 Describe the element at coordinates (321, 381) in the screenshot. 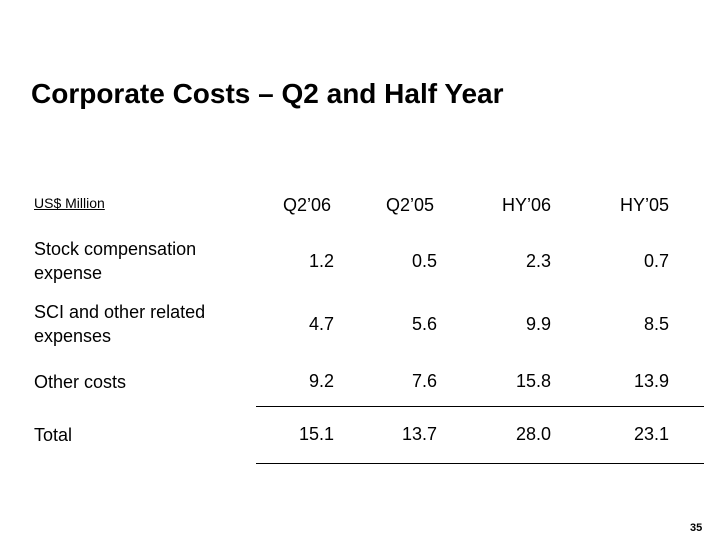

I see `cell-value: 9.2` at that location.